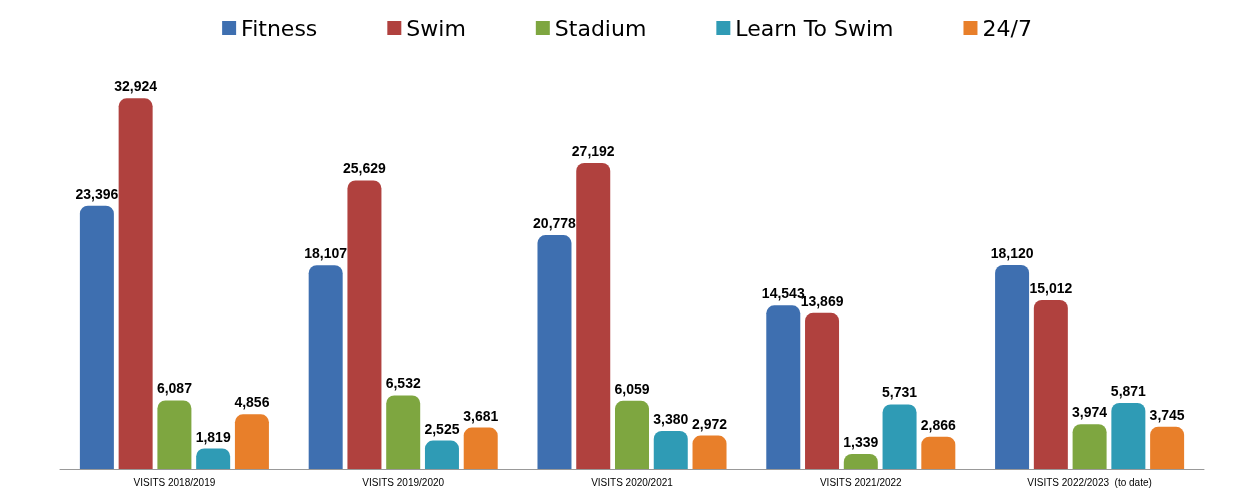  What do you see at coordinates (671, 418) in the screenshot?
I see `data-label: 3,380` at bounding box center [671, 418].